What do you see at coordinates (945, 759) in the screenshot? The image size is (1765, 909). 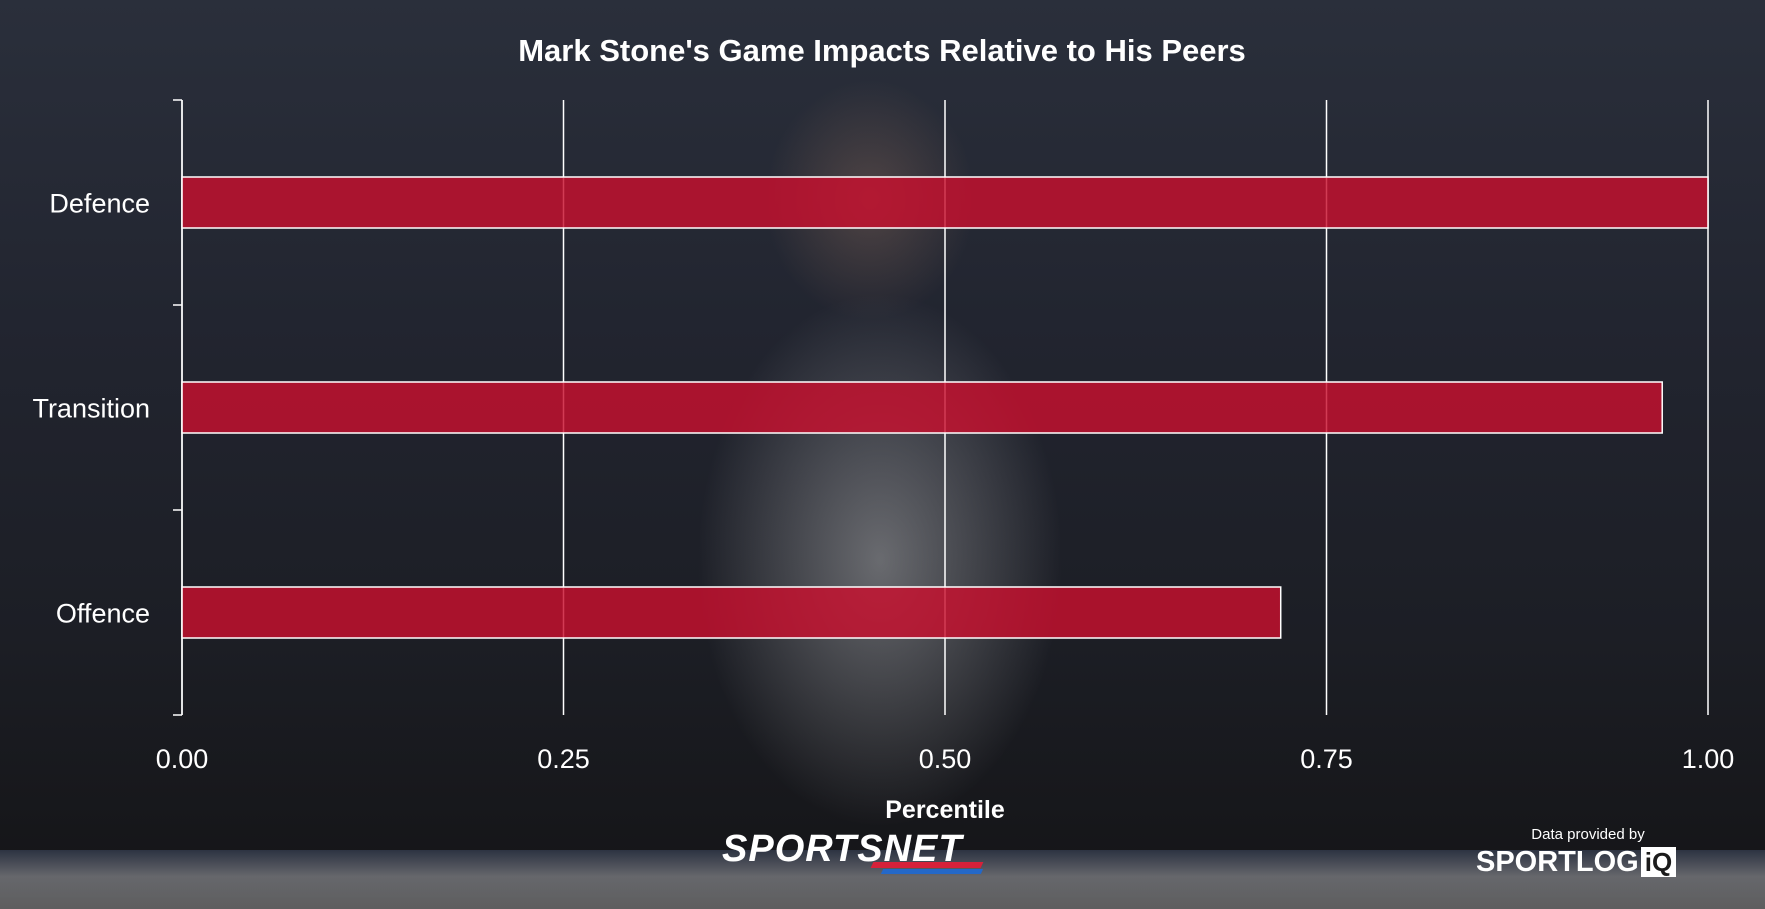 I see `x-tick-label: 0.50` at bounding box center [945, 759].